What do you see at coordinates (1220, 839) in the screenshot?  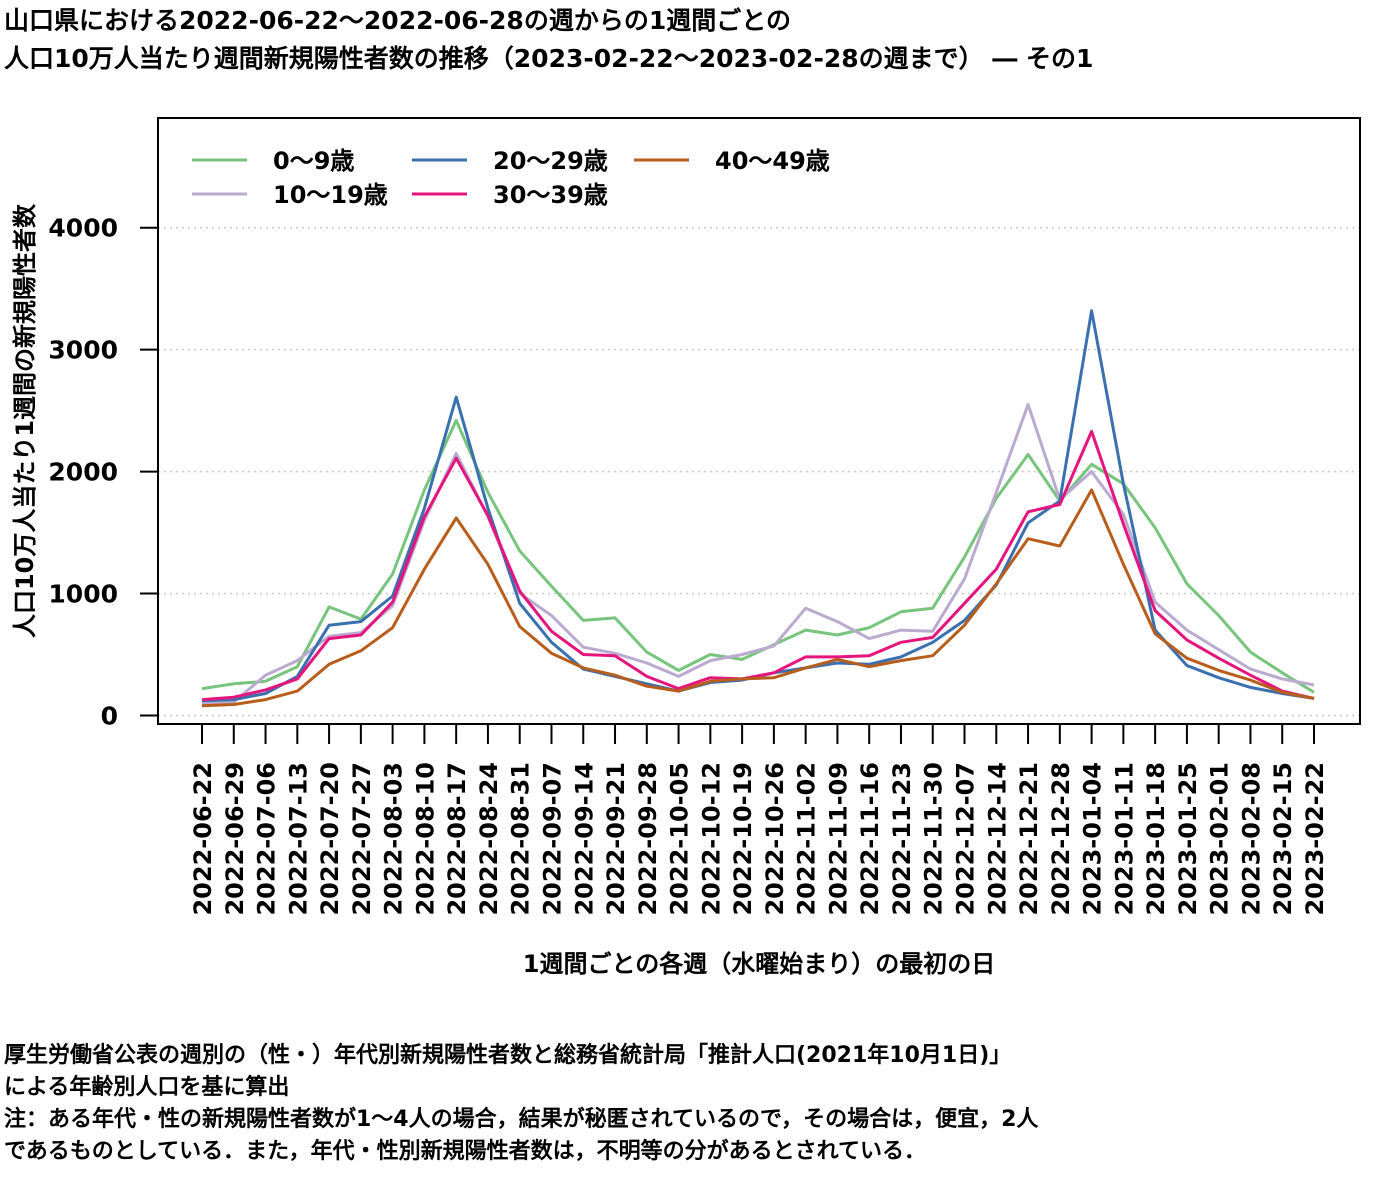 I see `x-tick-label: 2023-02-01` at bounding box center [1220, 839].